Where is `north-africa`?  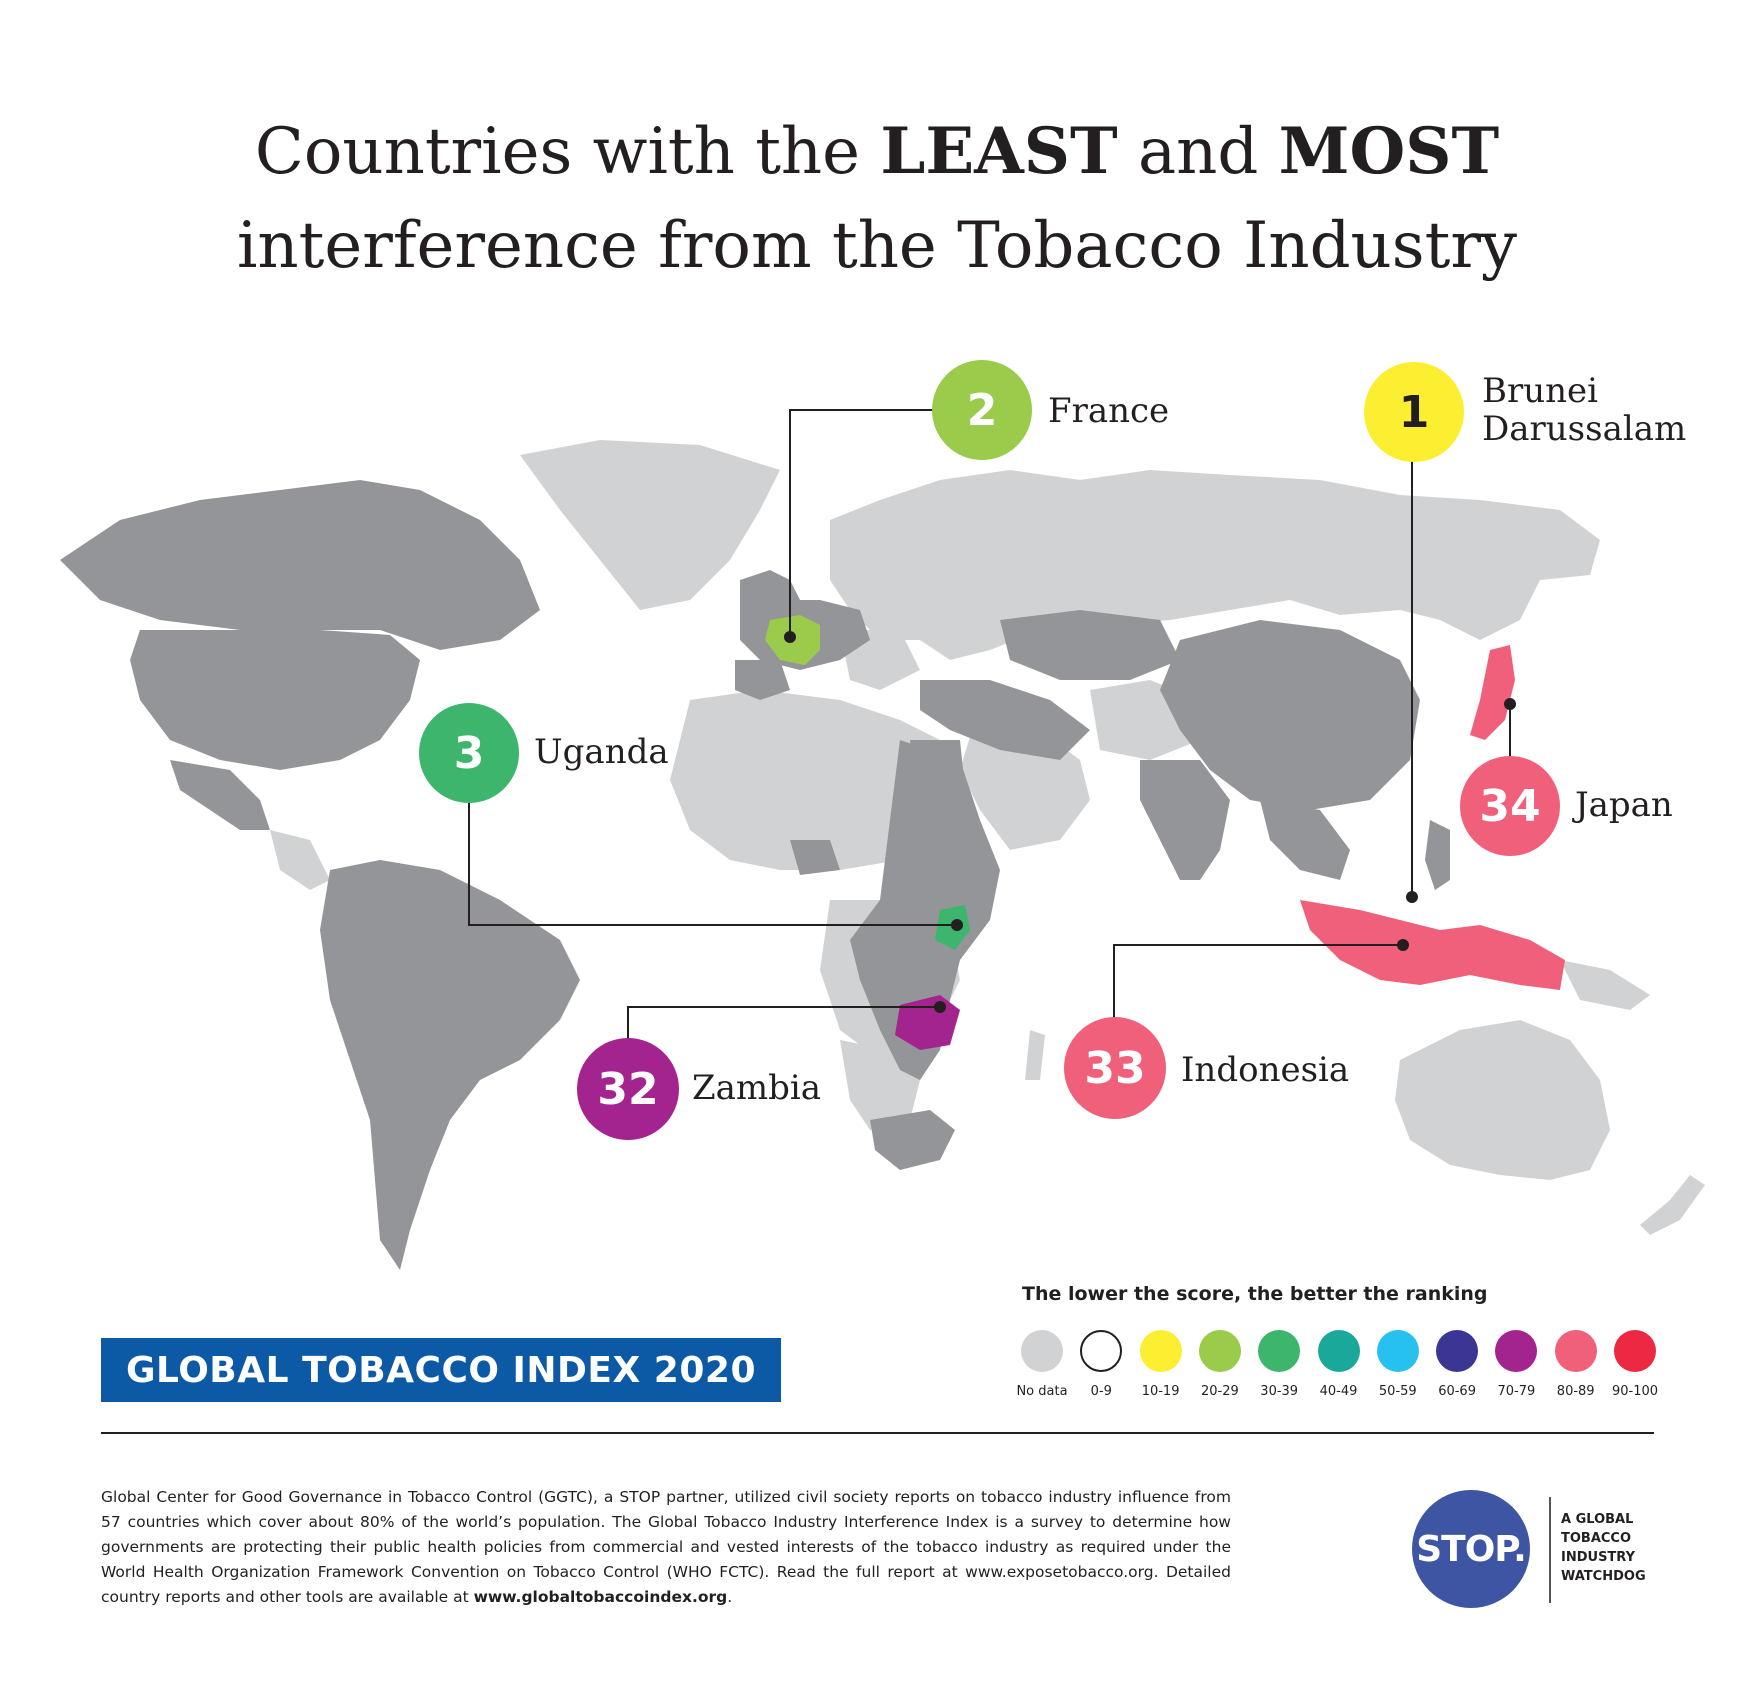
north-africa is located at coordinates (815, 780).